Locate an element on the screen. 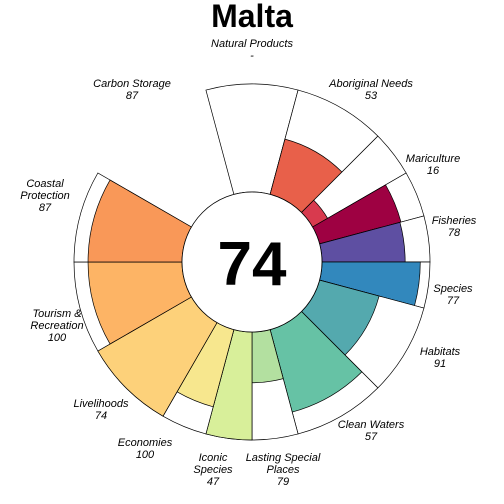 The height and width of the screenshot is (504, 504). petal-label-name: Livelihoods is located at coordinates (101, 404).